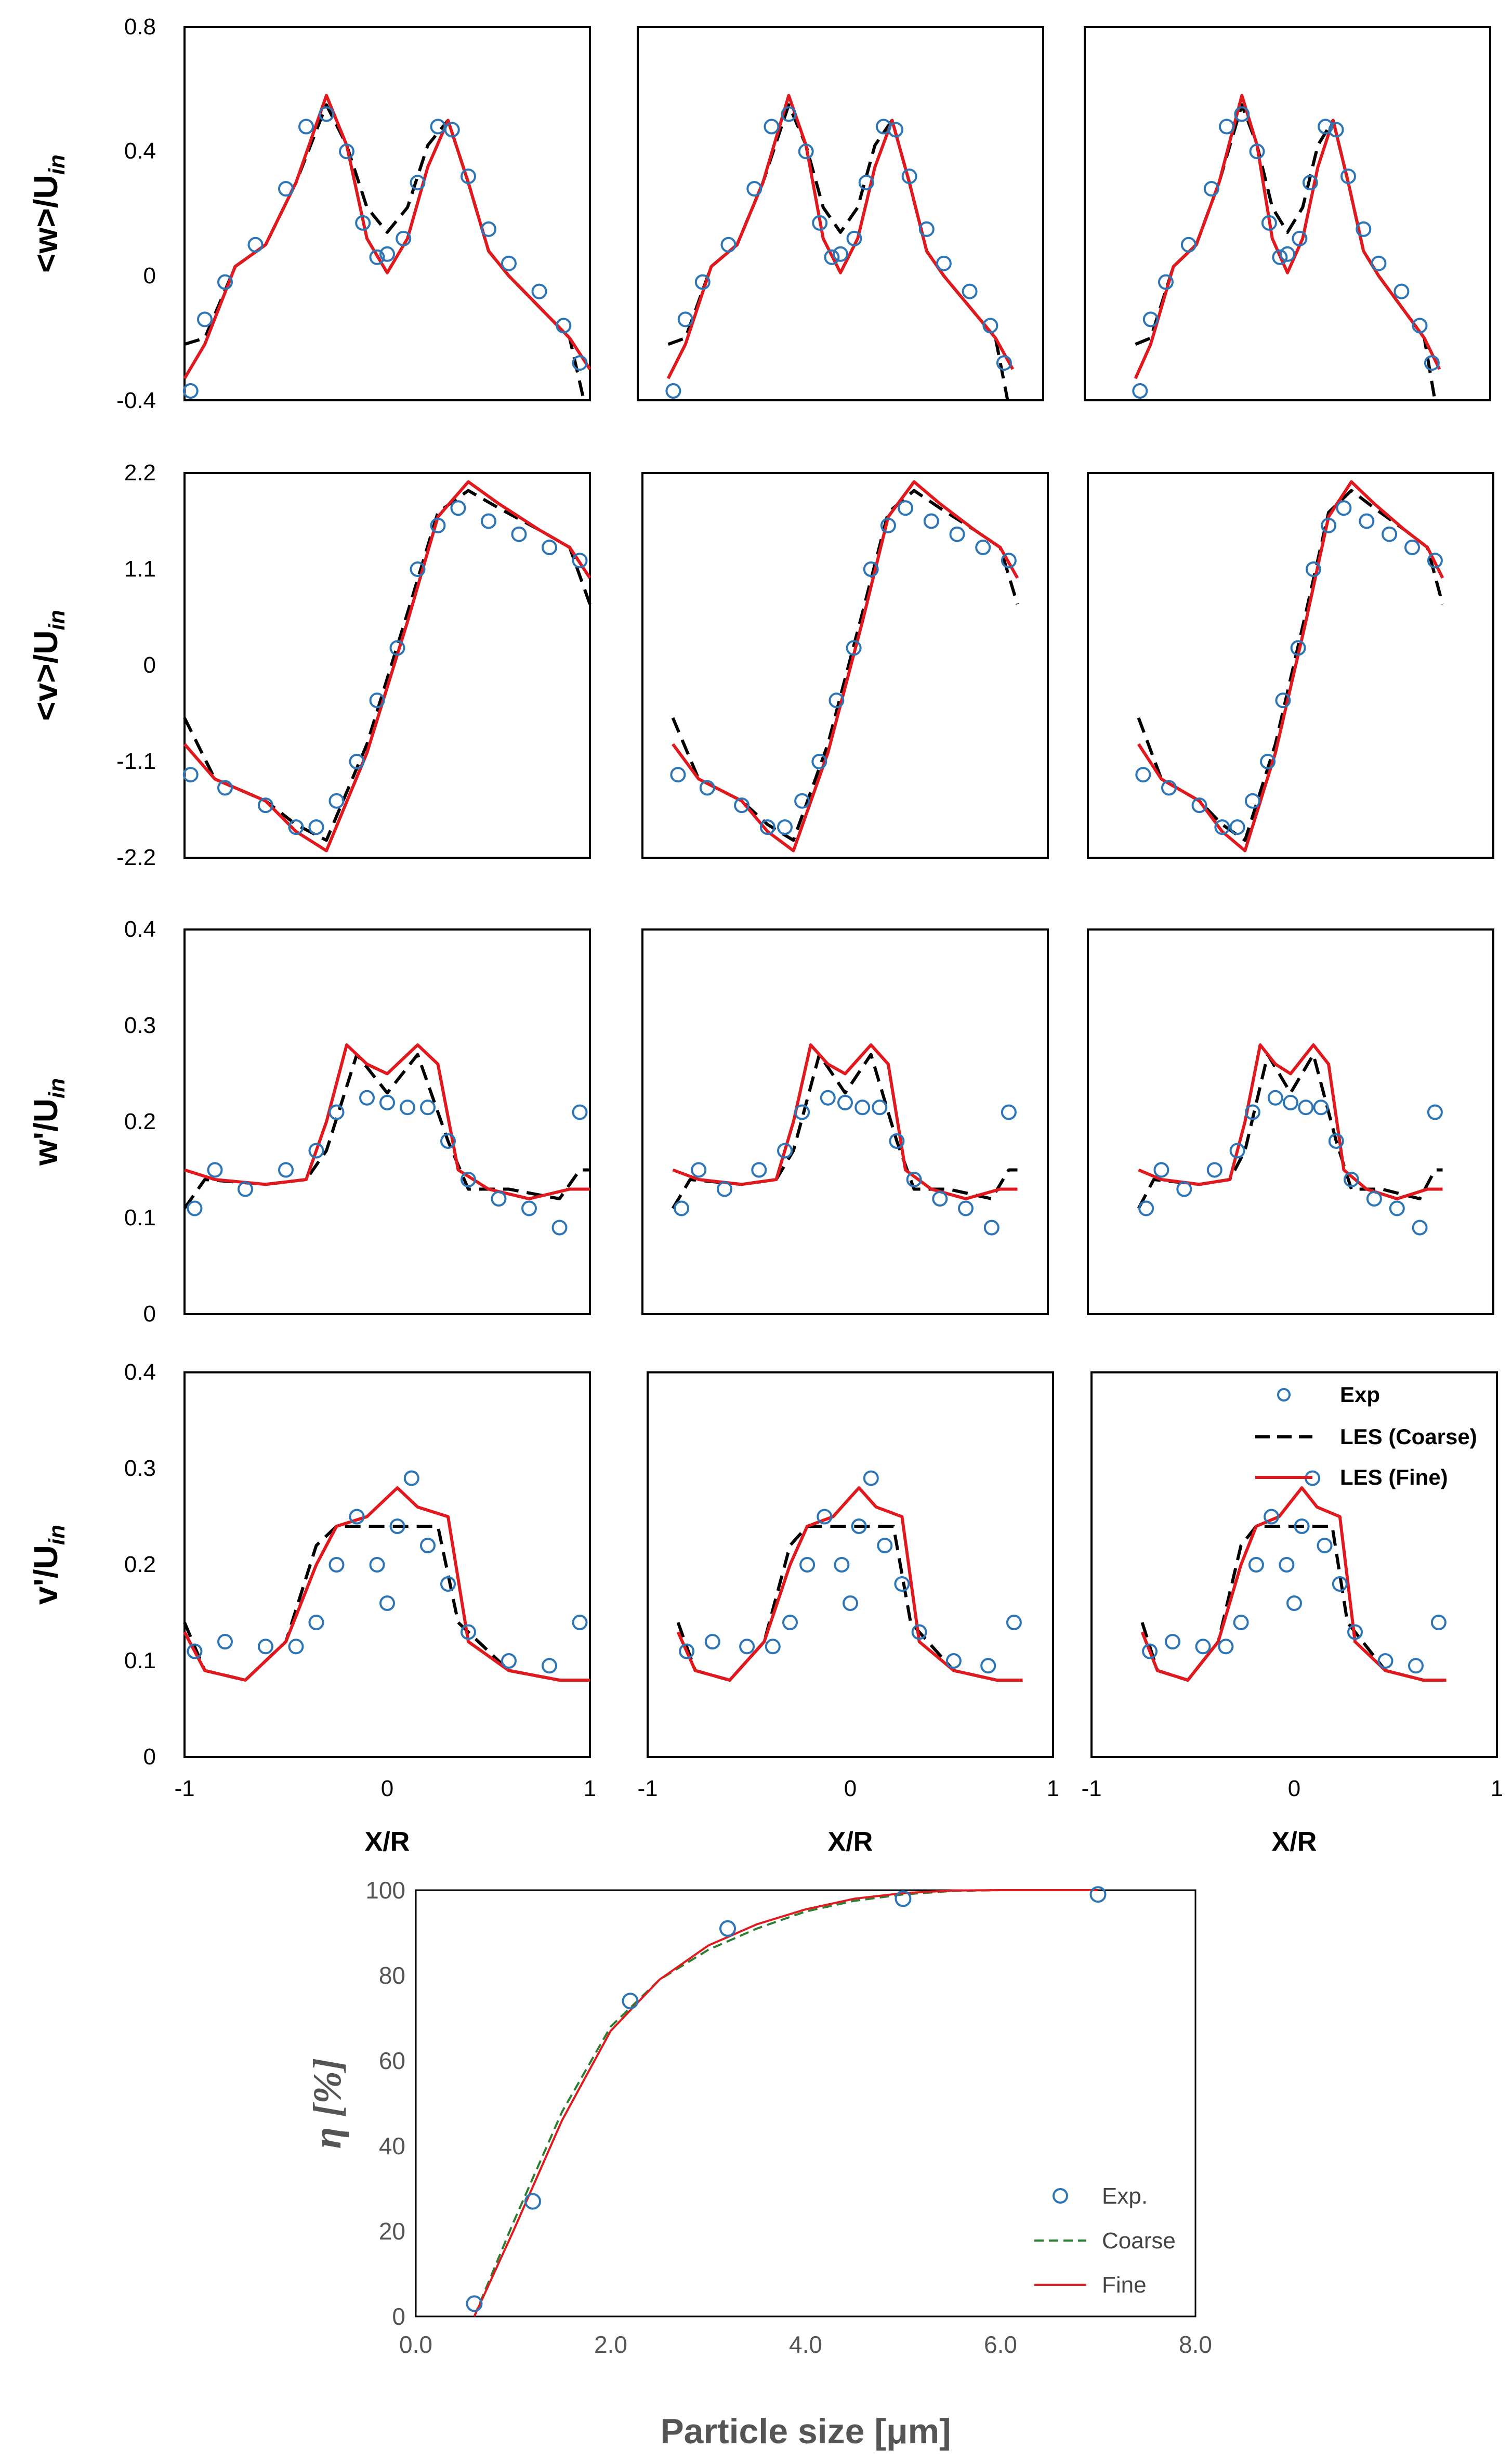 This screenshot has width=1512, height=2462. What do you see at coordinates (1497, 1789) in the screenshot?
I see `x-tick: 1` at bounding box center [1497, 1789].